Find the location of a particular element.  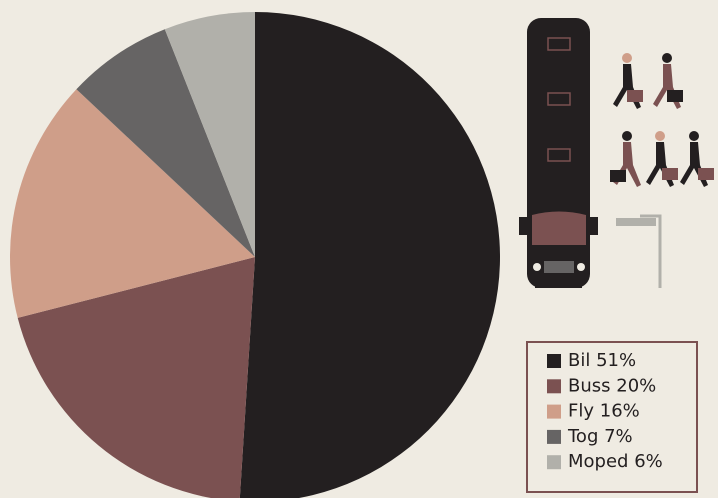

legend: Bil 51%Buss 20%Fly 16%Tog 7%Moped 6% is located at coordinates (605, 411).